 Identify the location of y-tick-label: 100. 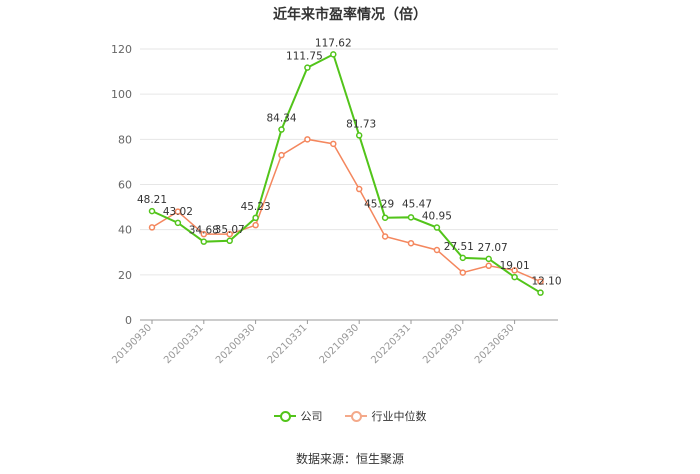
(121, 94).